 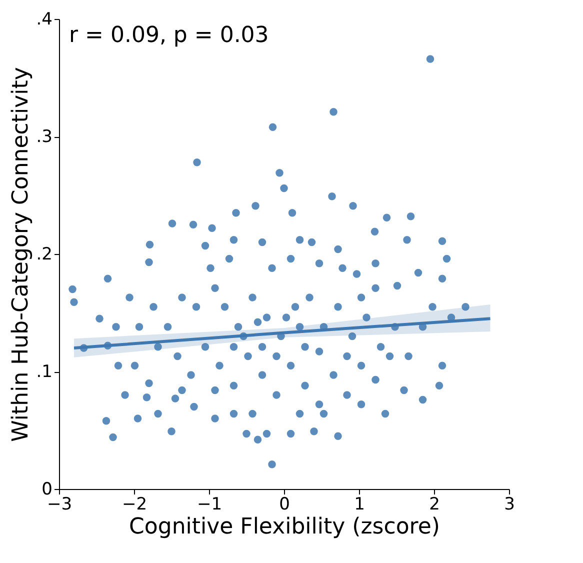 I want to click on x-tick-label: 2, so click(x=434, y=504).